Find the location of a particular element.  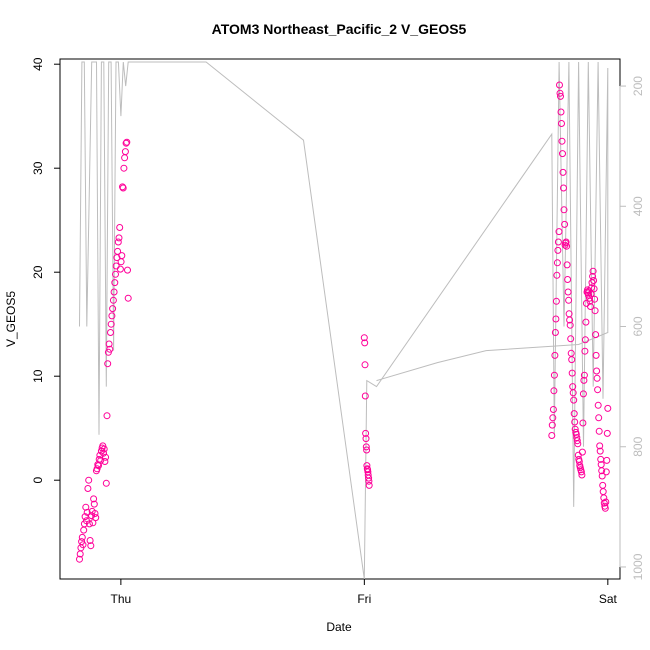

x-axis: Thu Fri Sat is located at coordinates (364, 592).